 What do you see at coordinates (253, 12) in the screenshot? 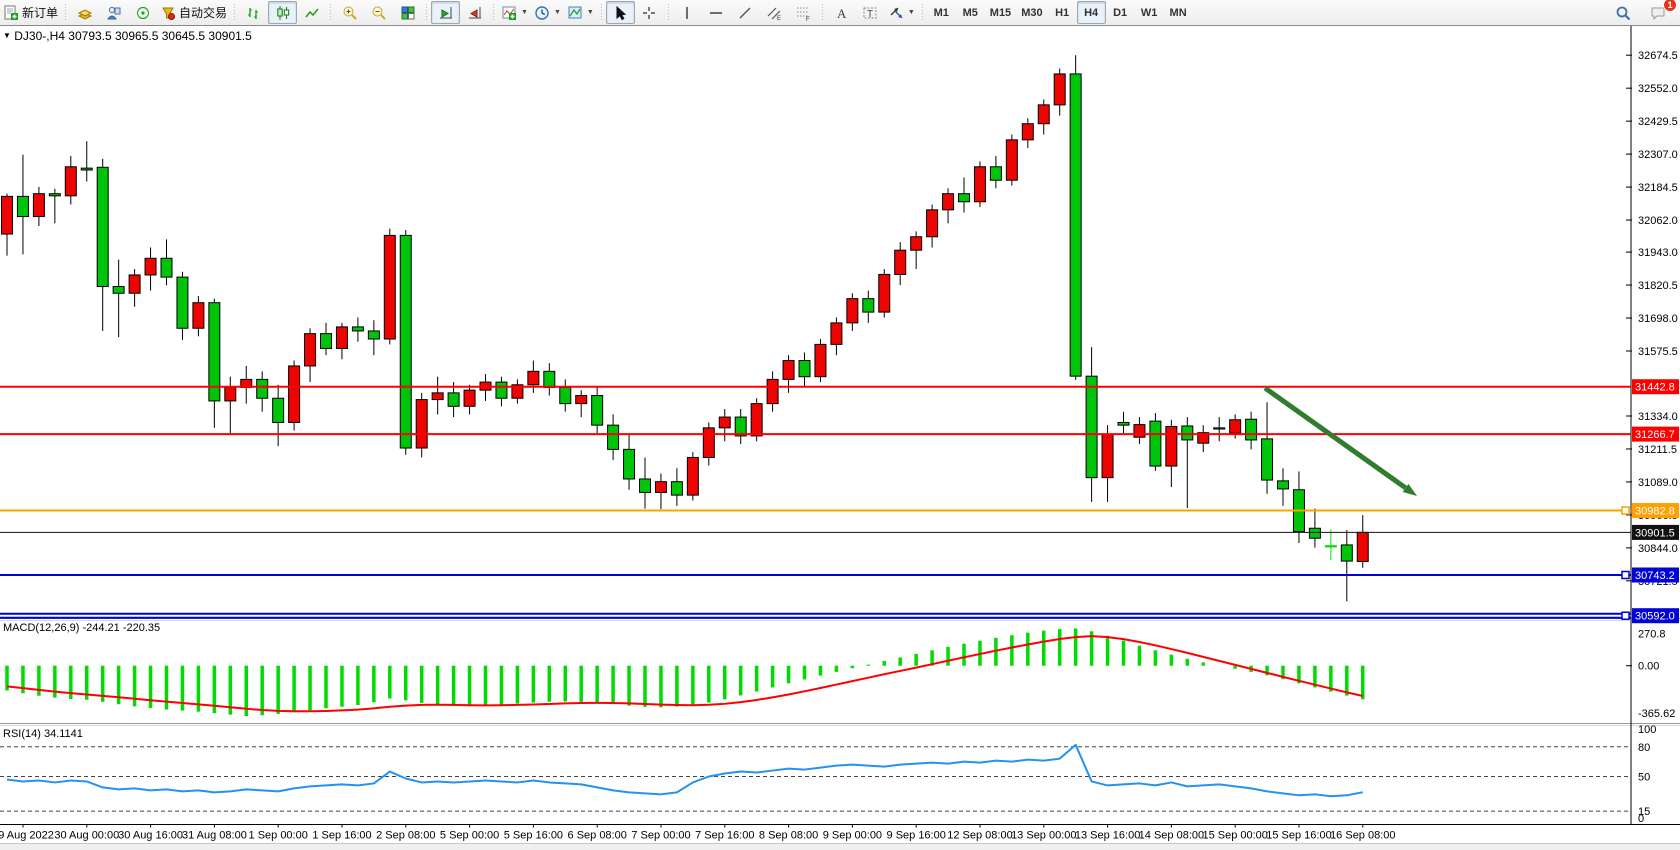
I see `bar-chart-button` at bounding box center [253, 12].